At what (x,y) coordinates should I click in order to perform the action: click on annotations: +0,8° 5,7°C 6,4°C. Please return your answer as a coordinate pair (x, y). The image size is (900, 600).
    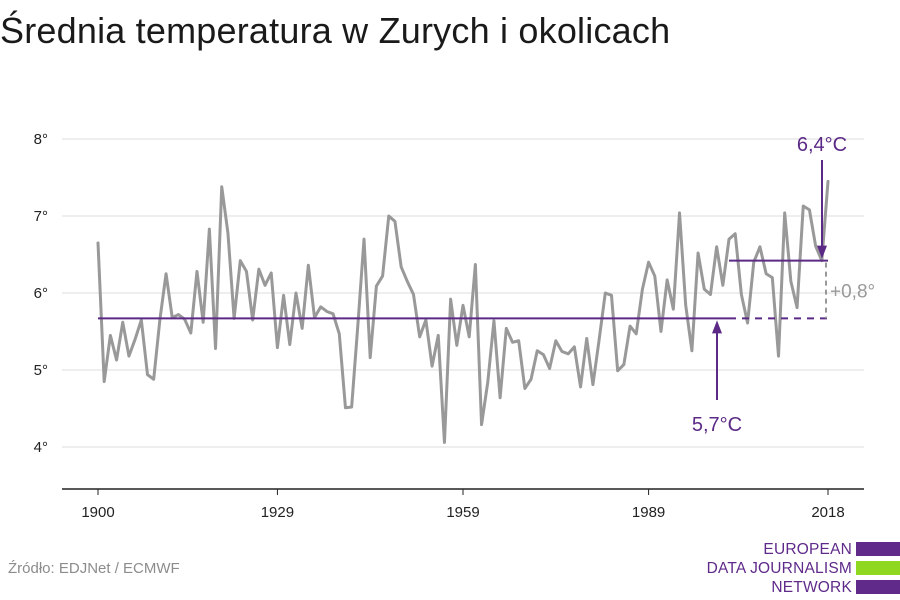
    Looking at the image, I should click on (783, 285).